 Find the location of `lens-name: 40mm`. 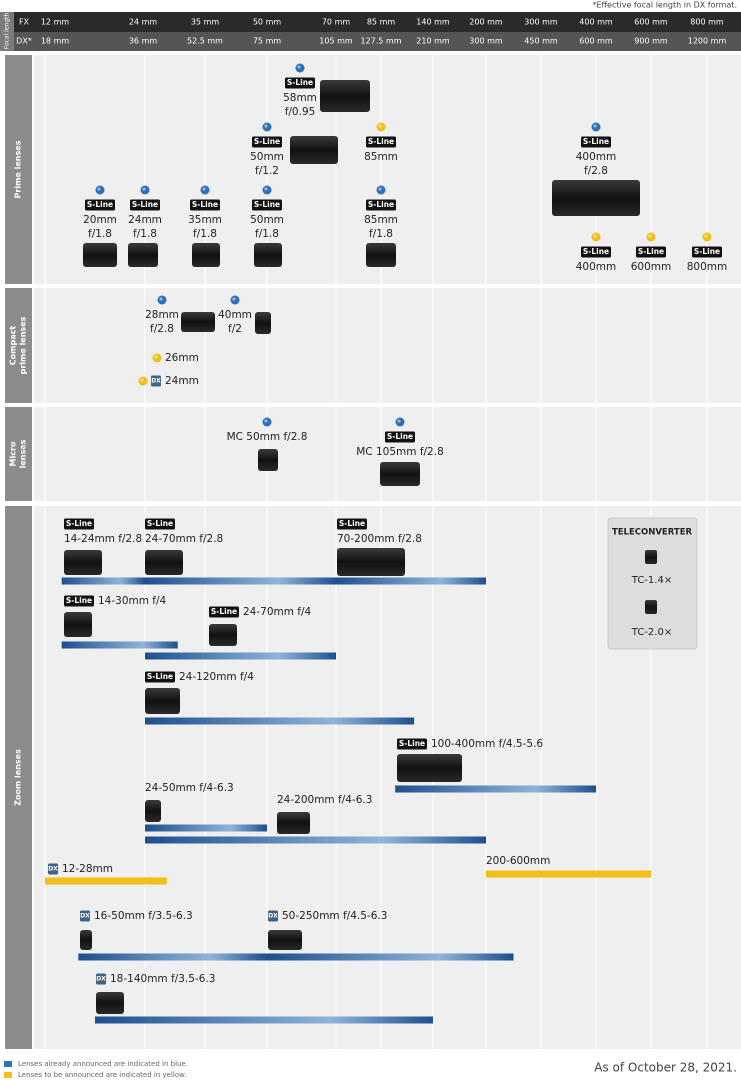

lens-name: 40mm is located at coordinates (235, 315).